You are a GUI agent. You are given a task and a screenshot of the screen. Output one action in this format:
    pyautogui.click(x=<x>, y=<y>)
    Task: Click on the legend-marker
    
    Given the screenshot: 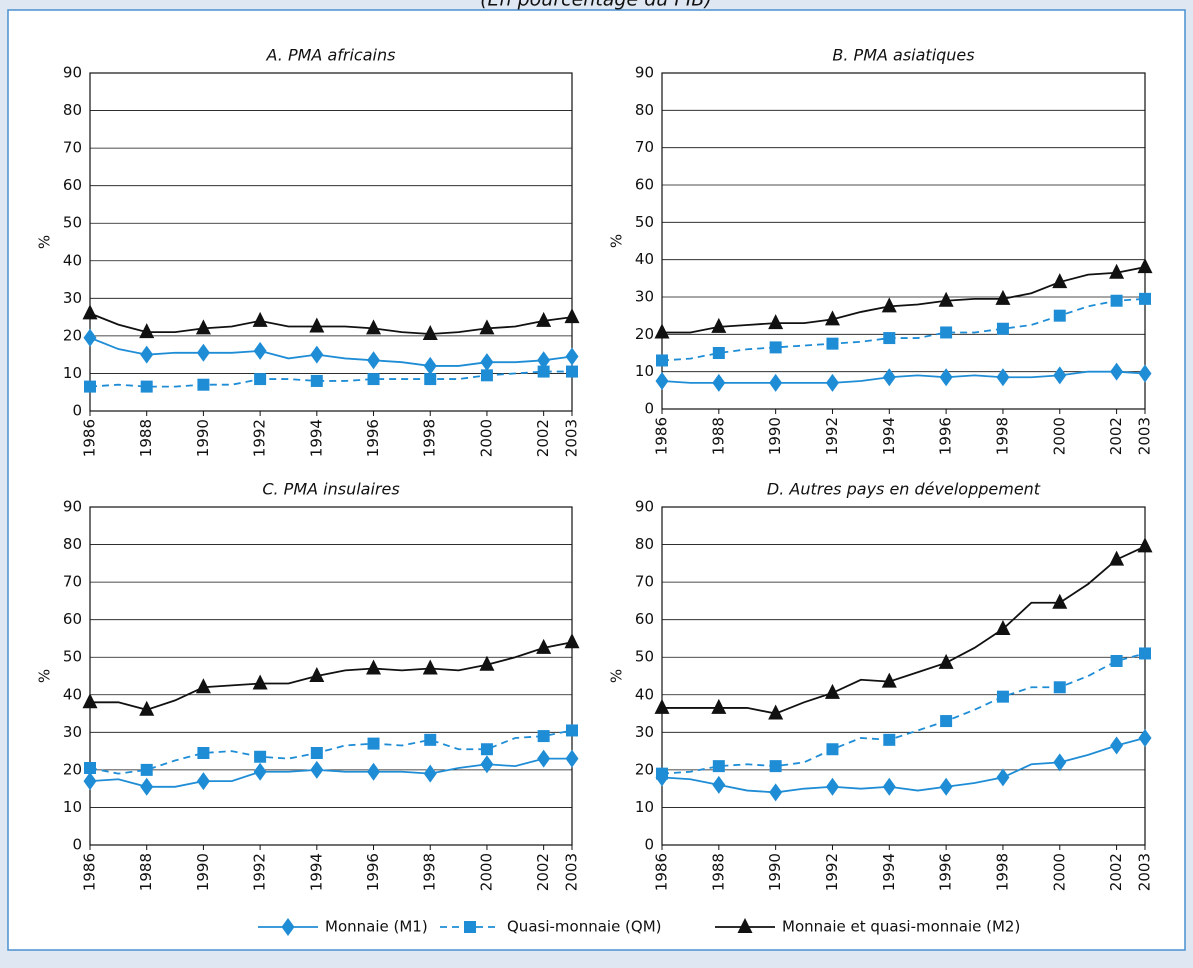 What is the action you would take?
    pyautogui.click(x=288, y=927)
    